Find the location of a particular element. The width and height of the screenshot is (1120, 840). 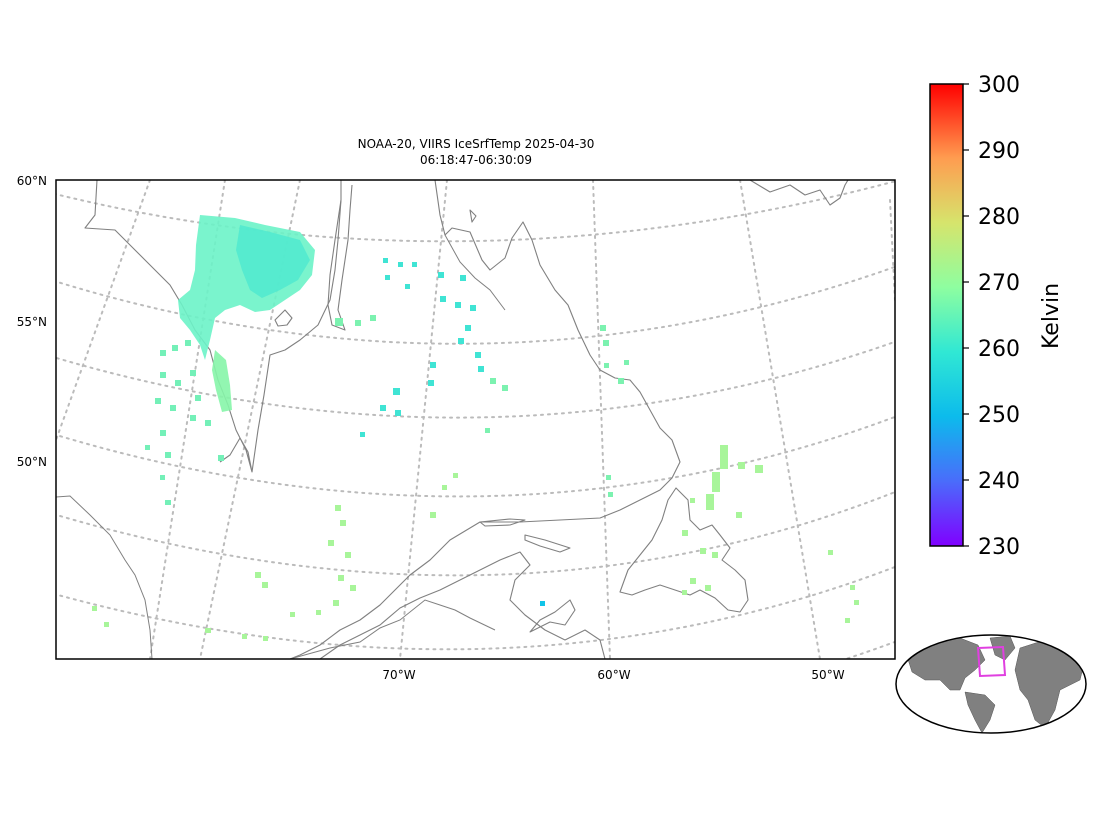

map-title-line2: 06:18:47-06:30:09 is located at coordinates (476, 160).